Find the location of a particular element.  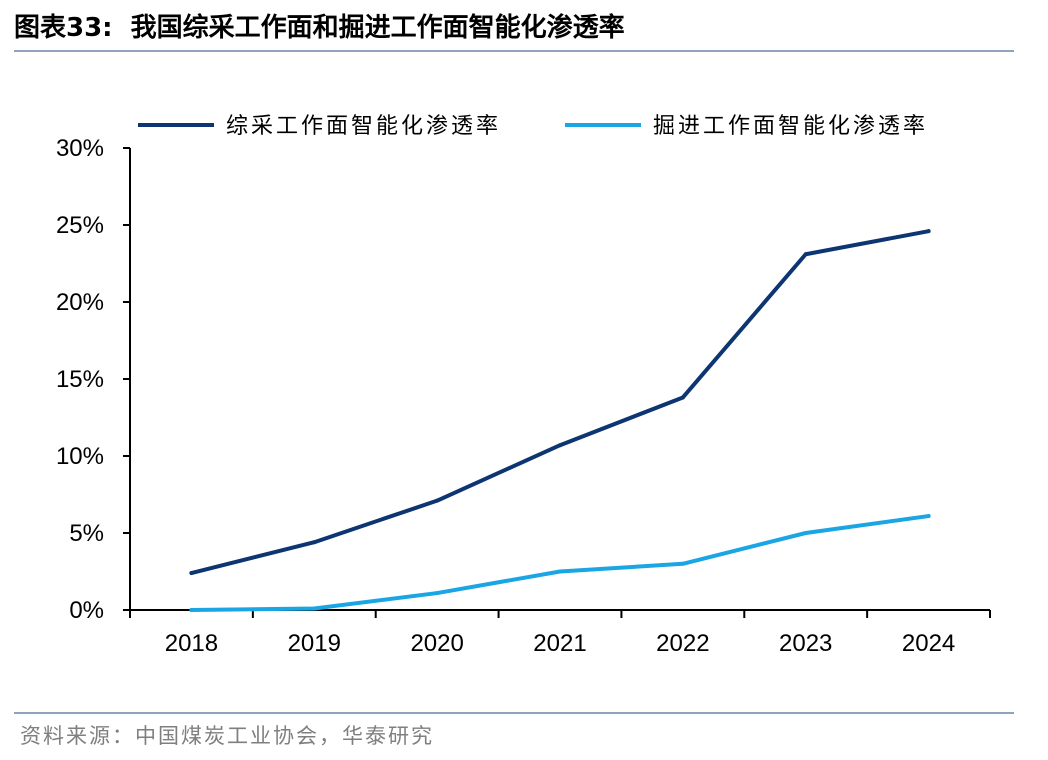

legend: 综采工作面智能化渗透率 掘进工作面智能化渗透率 is located at coordinates (533, 126).